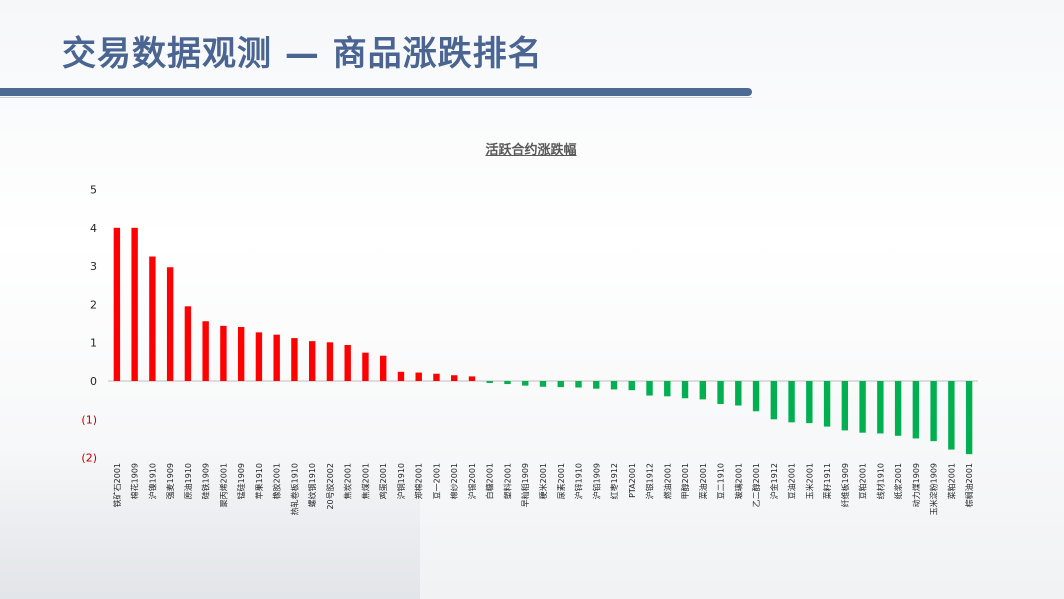  Describe the element at coordinates (93, 381) in the screenshot. I see `y-tick-label: 0` at that location.